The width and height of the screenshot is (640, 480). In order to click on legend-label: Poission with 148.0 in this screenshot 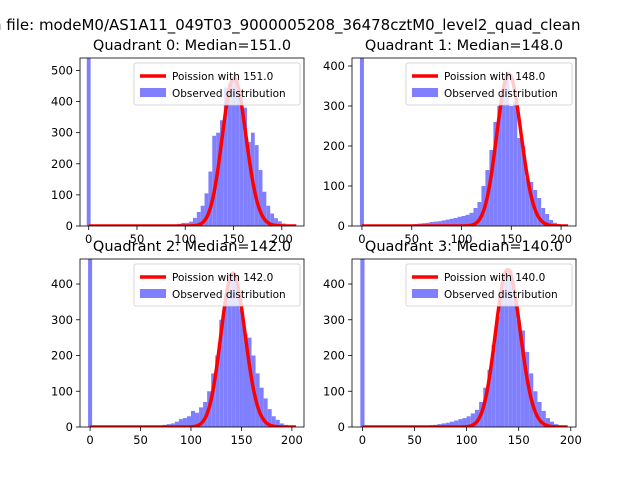, I will do `click(494, 77)`.